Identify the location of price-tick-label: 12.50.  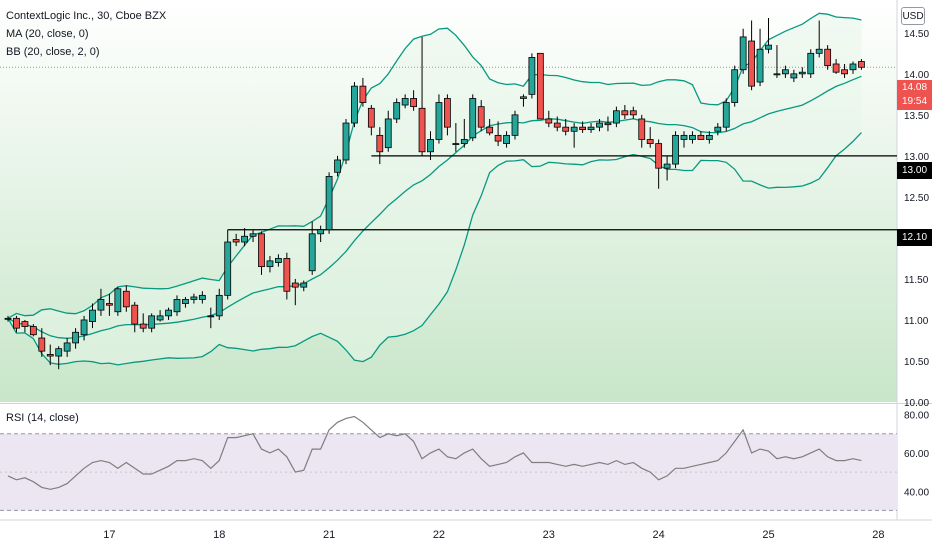
(916, 198).